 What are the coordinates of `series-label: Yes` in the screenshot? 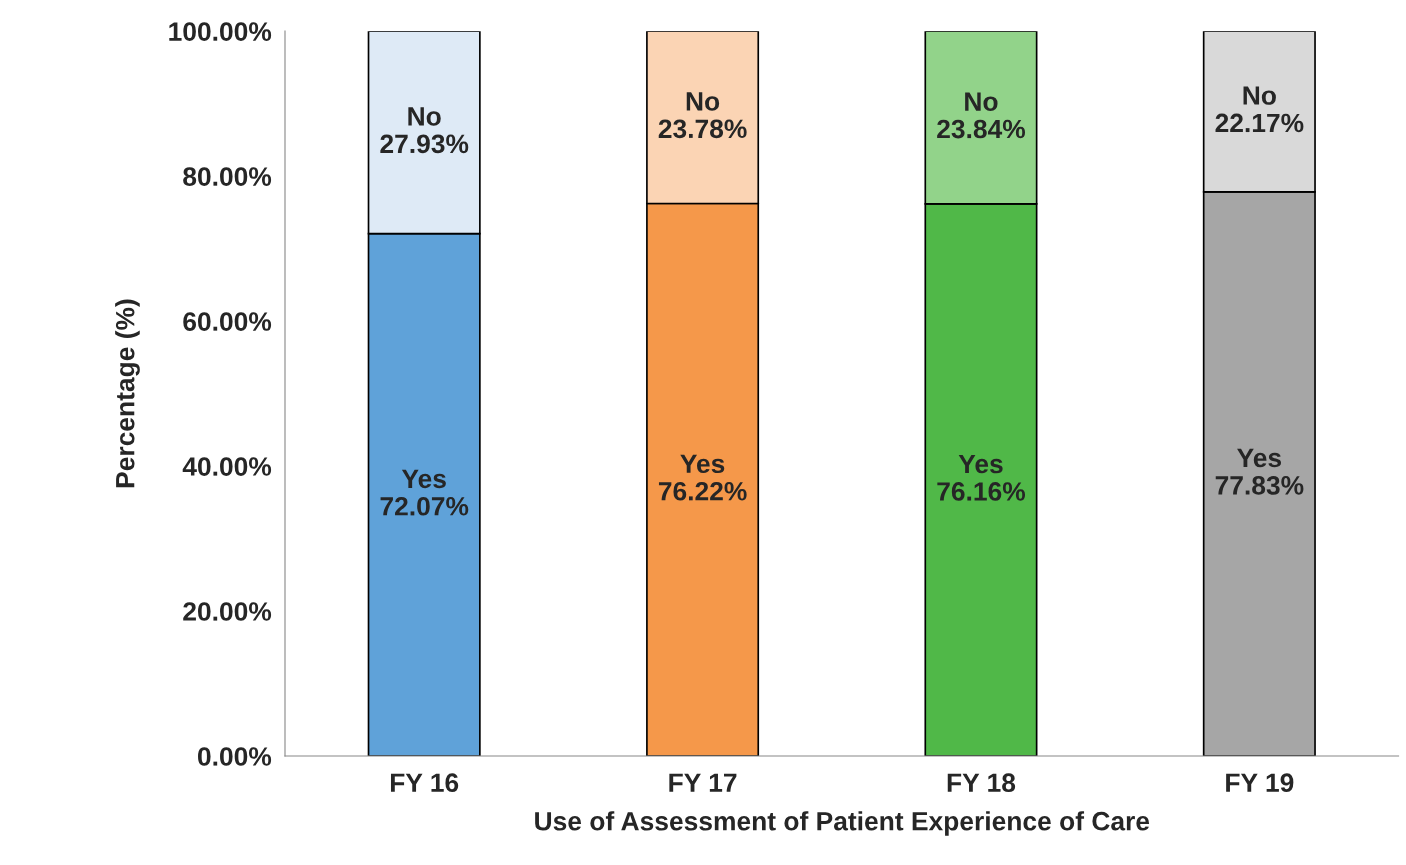 It's located at (1259, 458).